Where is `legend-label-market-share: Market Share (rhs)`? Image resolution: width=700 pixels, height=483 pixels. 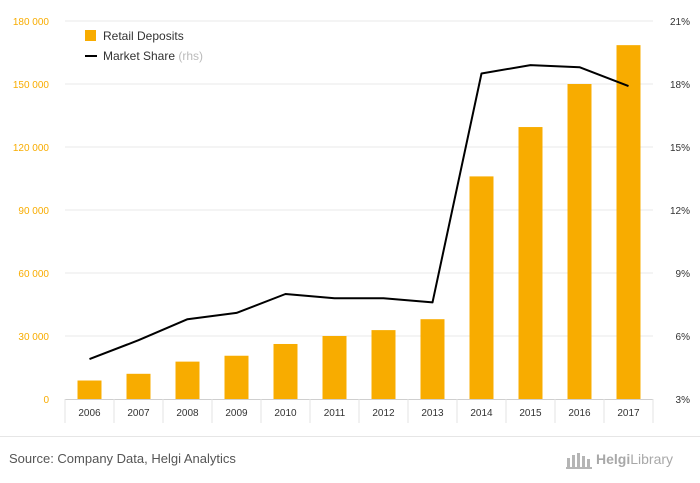 legend-label-market-share: Market Share (rhs) is located at coordinates (153, 56).